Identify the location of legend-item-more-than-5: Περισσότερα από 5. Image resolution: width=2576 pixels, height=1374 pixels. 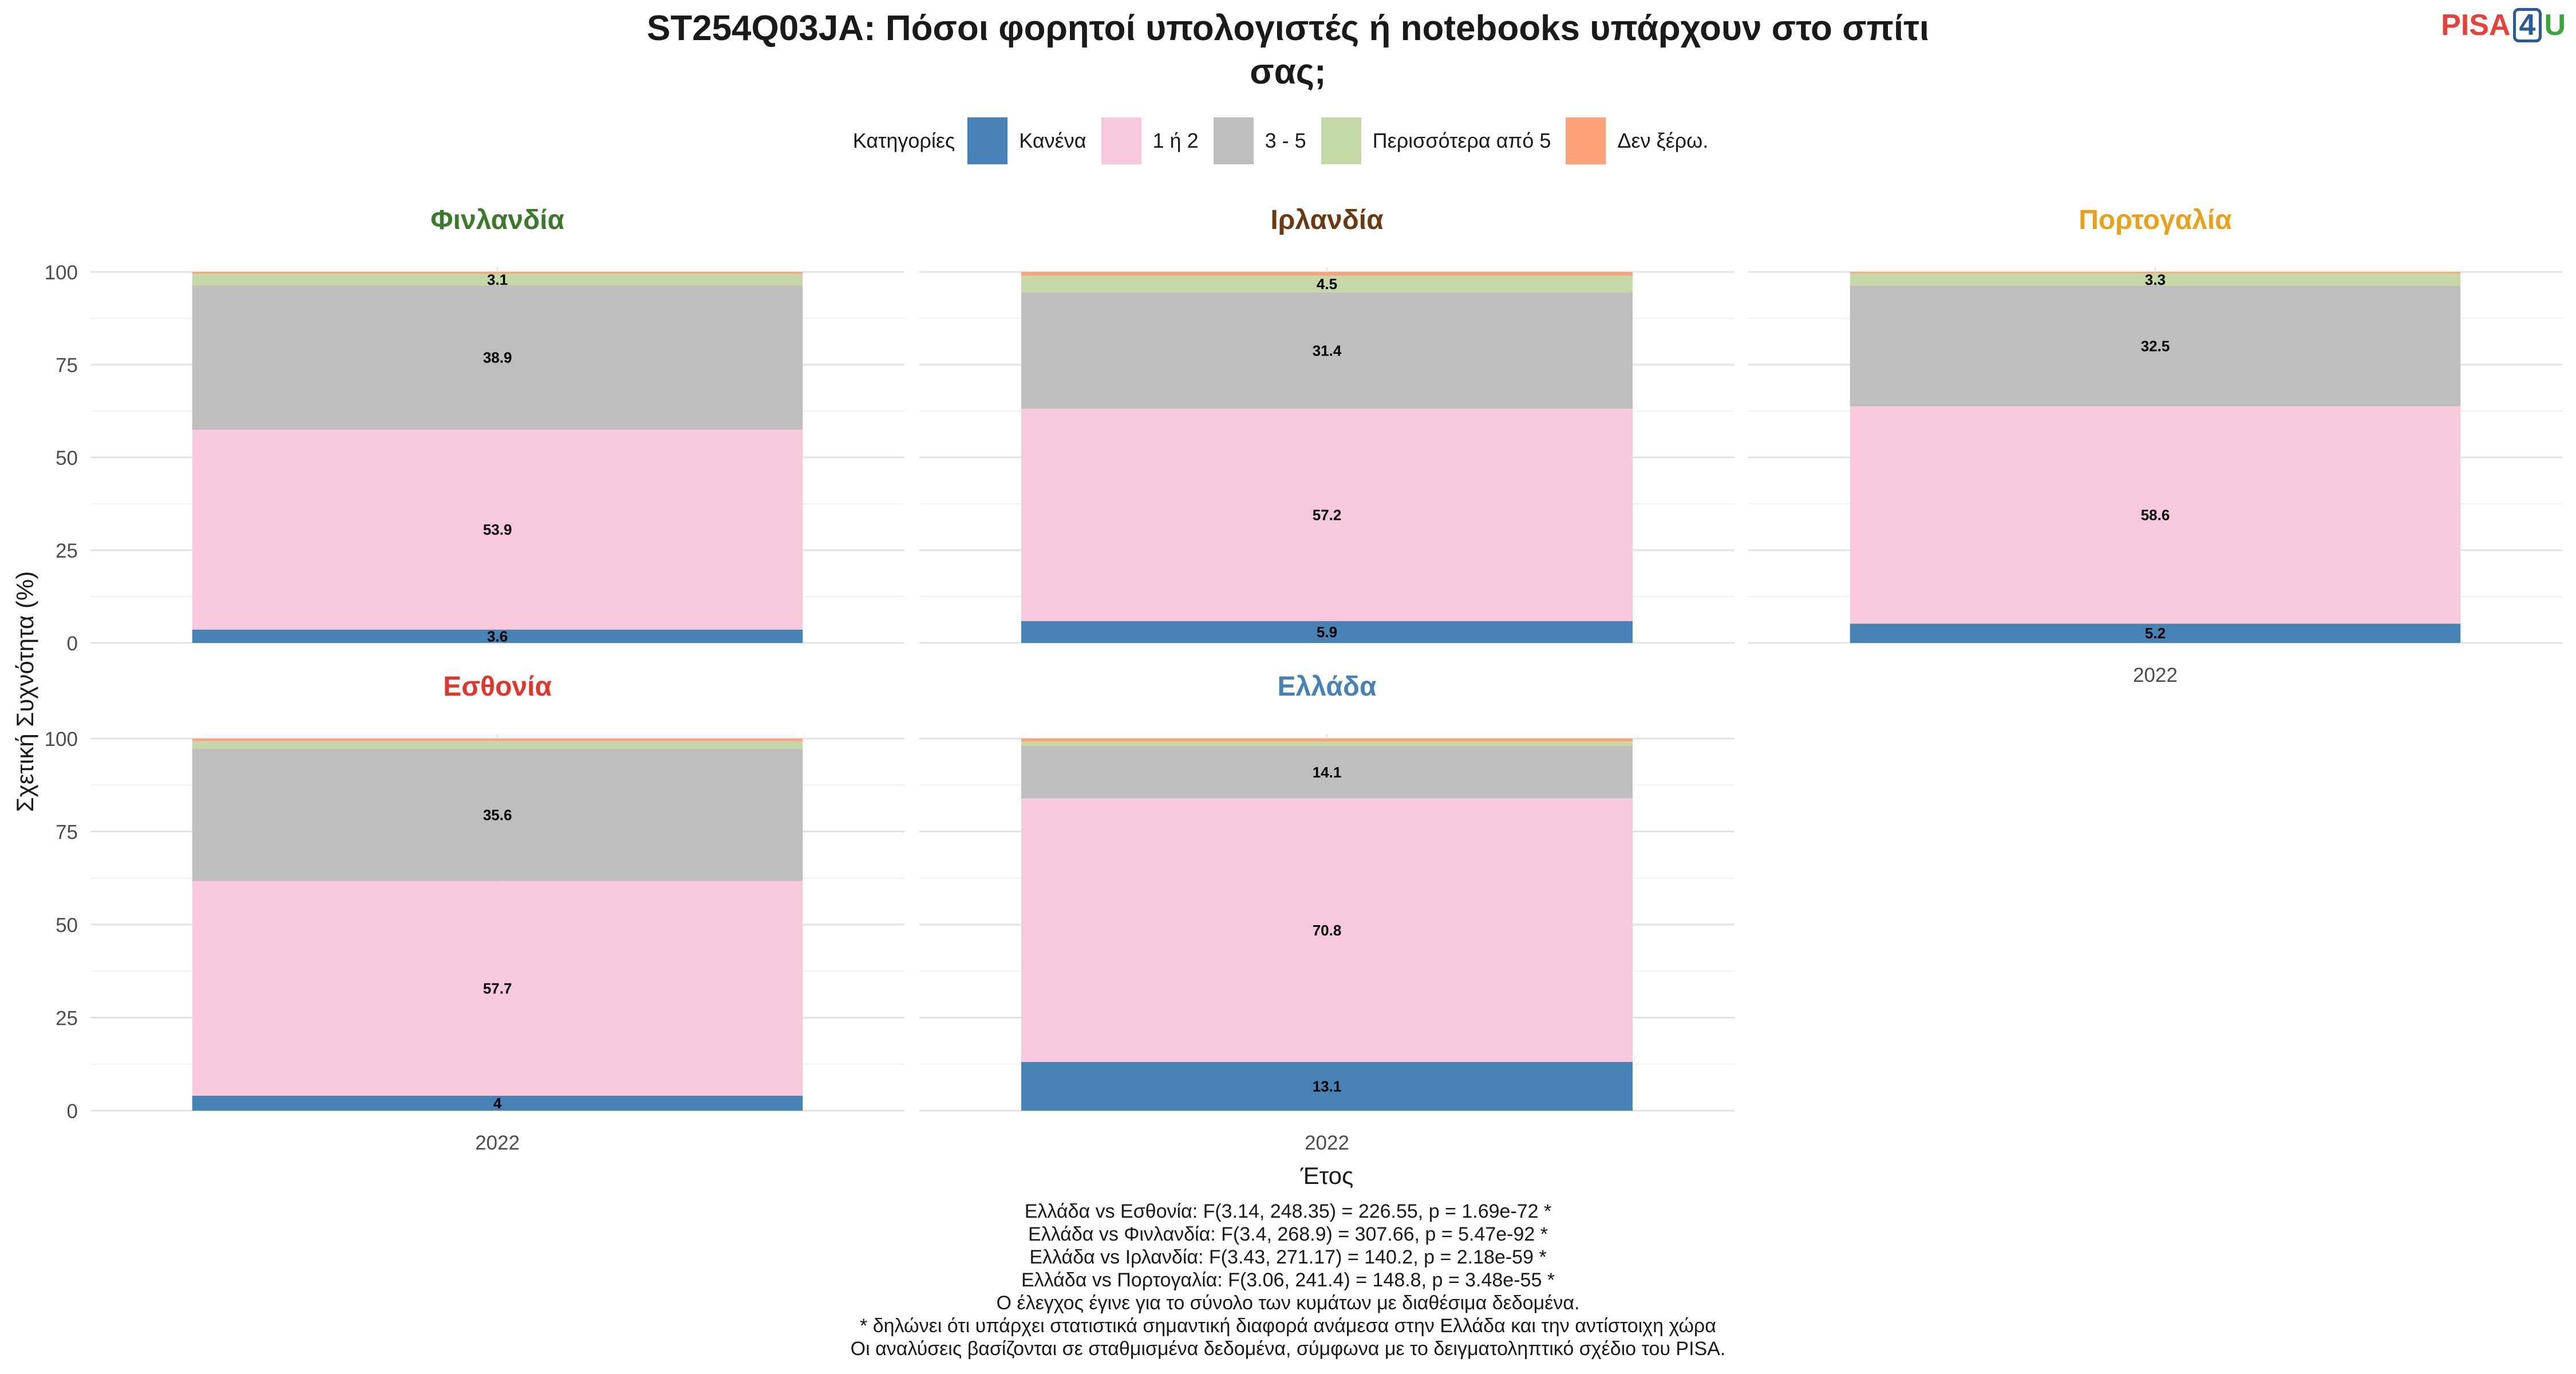
(1436, 140).